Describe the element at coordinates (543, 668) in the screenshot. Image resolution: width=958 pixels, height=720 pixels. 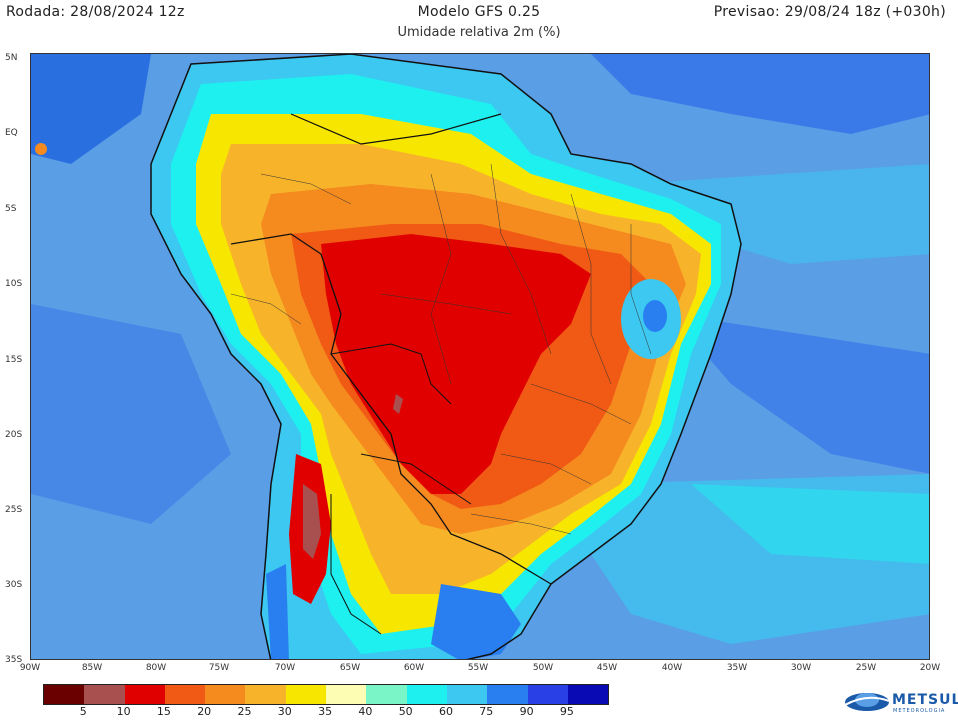
I see `lon-label-50w: 50W` at that location.